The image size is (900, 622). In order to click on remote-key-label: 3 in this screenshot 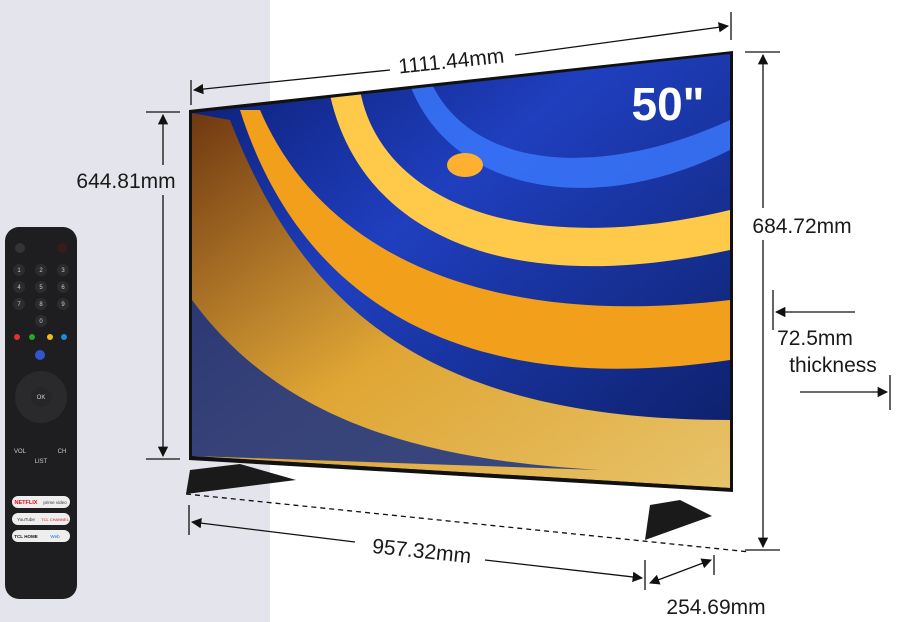, I will do `click(63, 271)`.